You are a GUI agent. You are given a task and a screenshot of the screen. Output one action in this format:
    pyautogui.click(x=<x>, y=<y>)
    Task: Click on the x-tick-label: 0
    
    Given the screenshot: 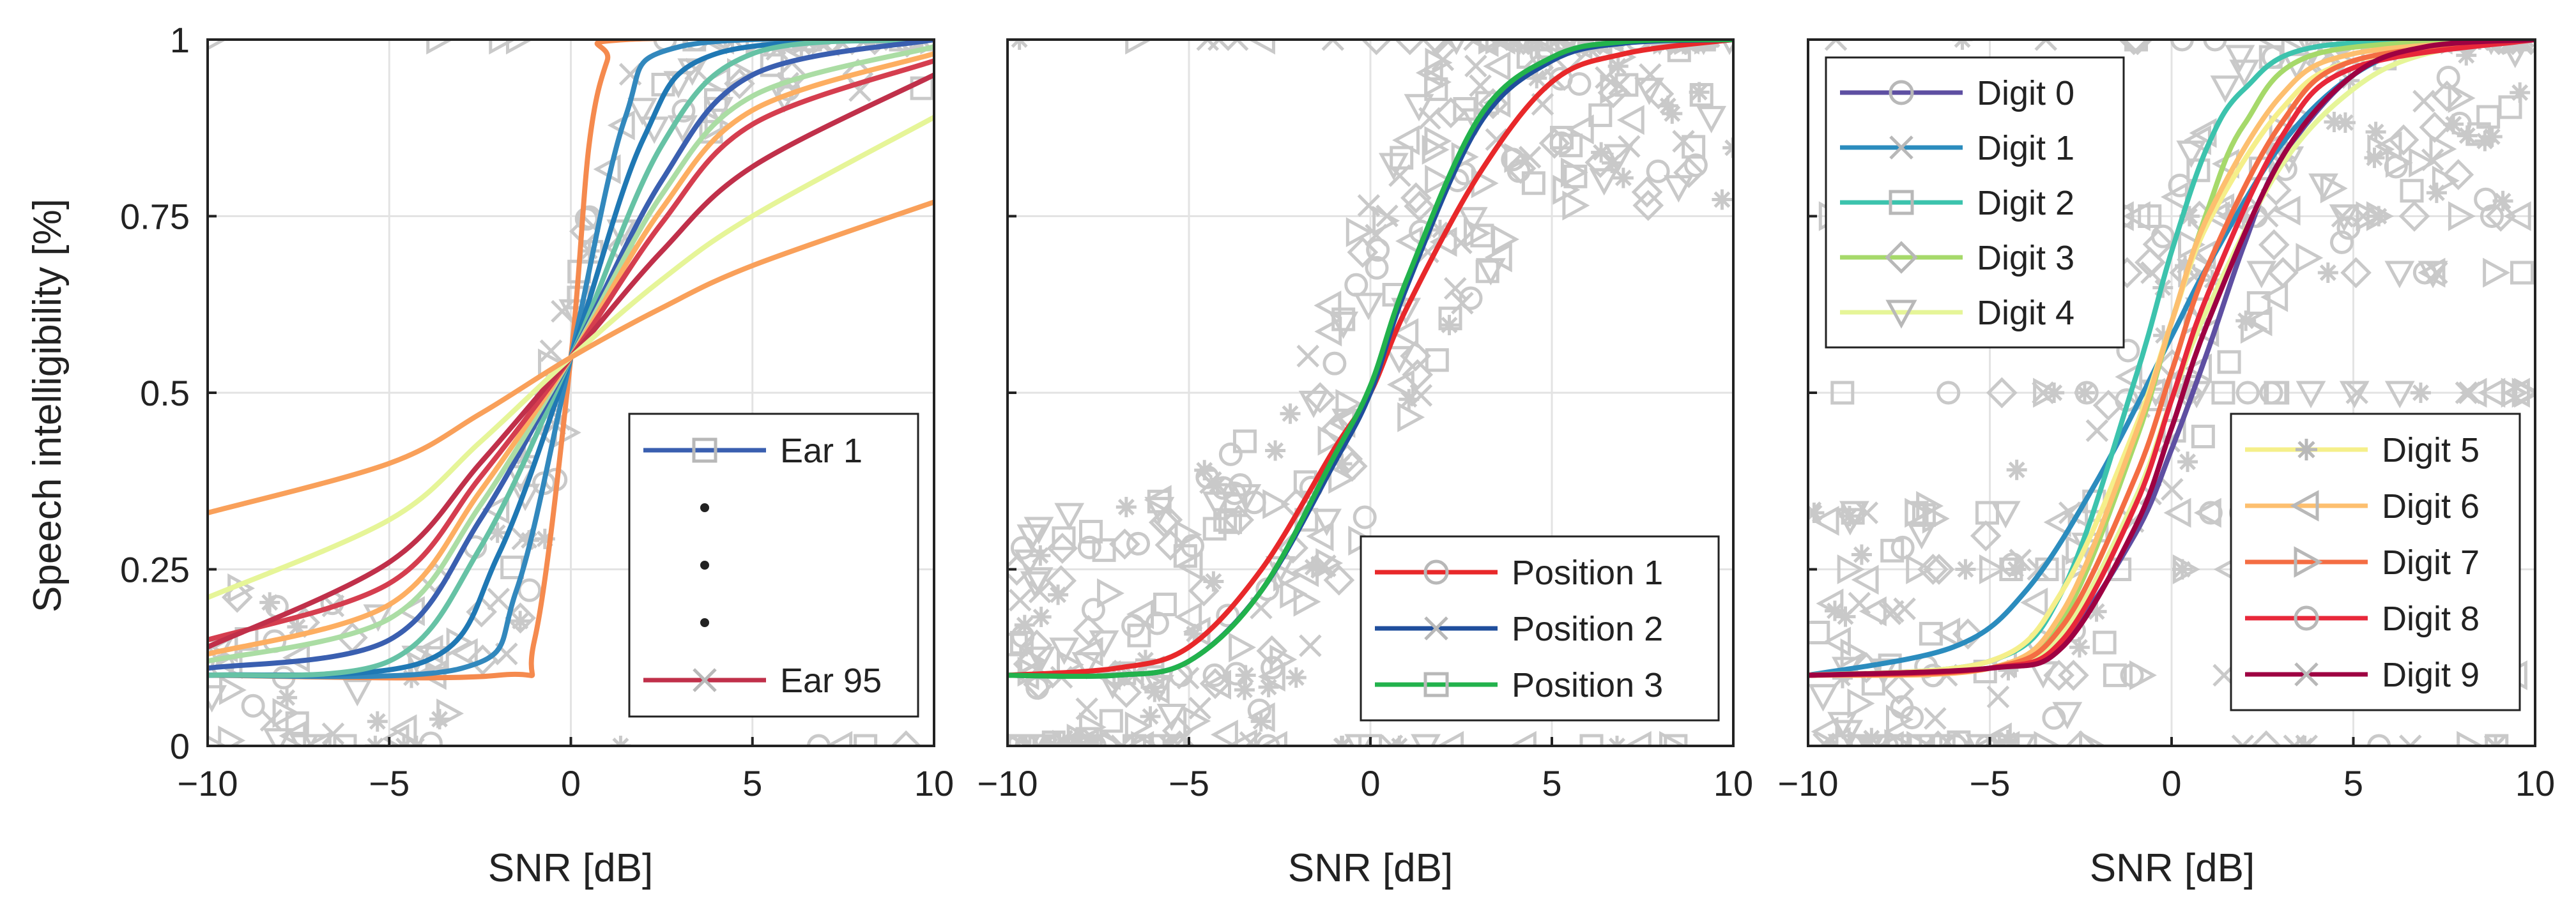 What is the action you would take?
    pyautogui.click(x=571, y=783)
    